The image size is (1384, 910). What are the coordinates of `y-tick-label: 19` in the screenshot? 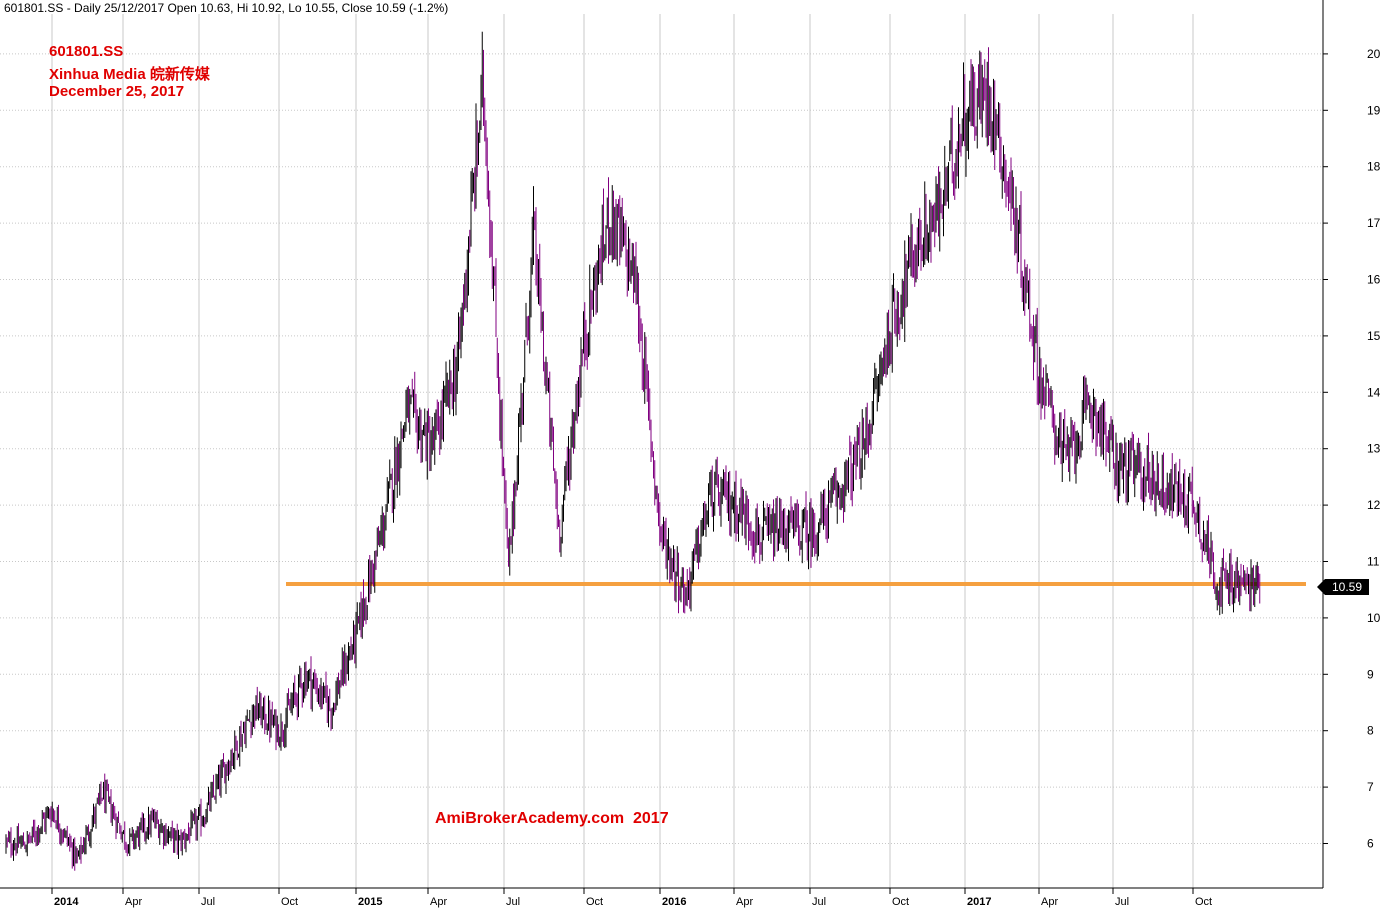 It's located at (1374, 110).